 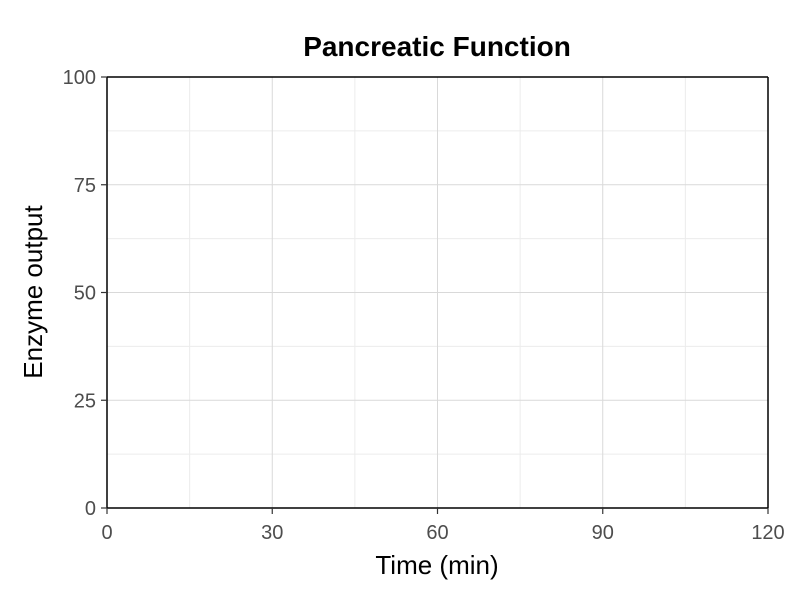 I want to click on x-tick-label: 30, so click(x=272, y=533).